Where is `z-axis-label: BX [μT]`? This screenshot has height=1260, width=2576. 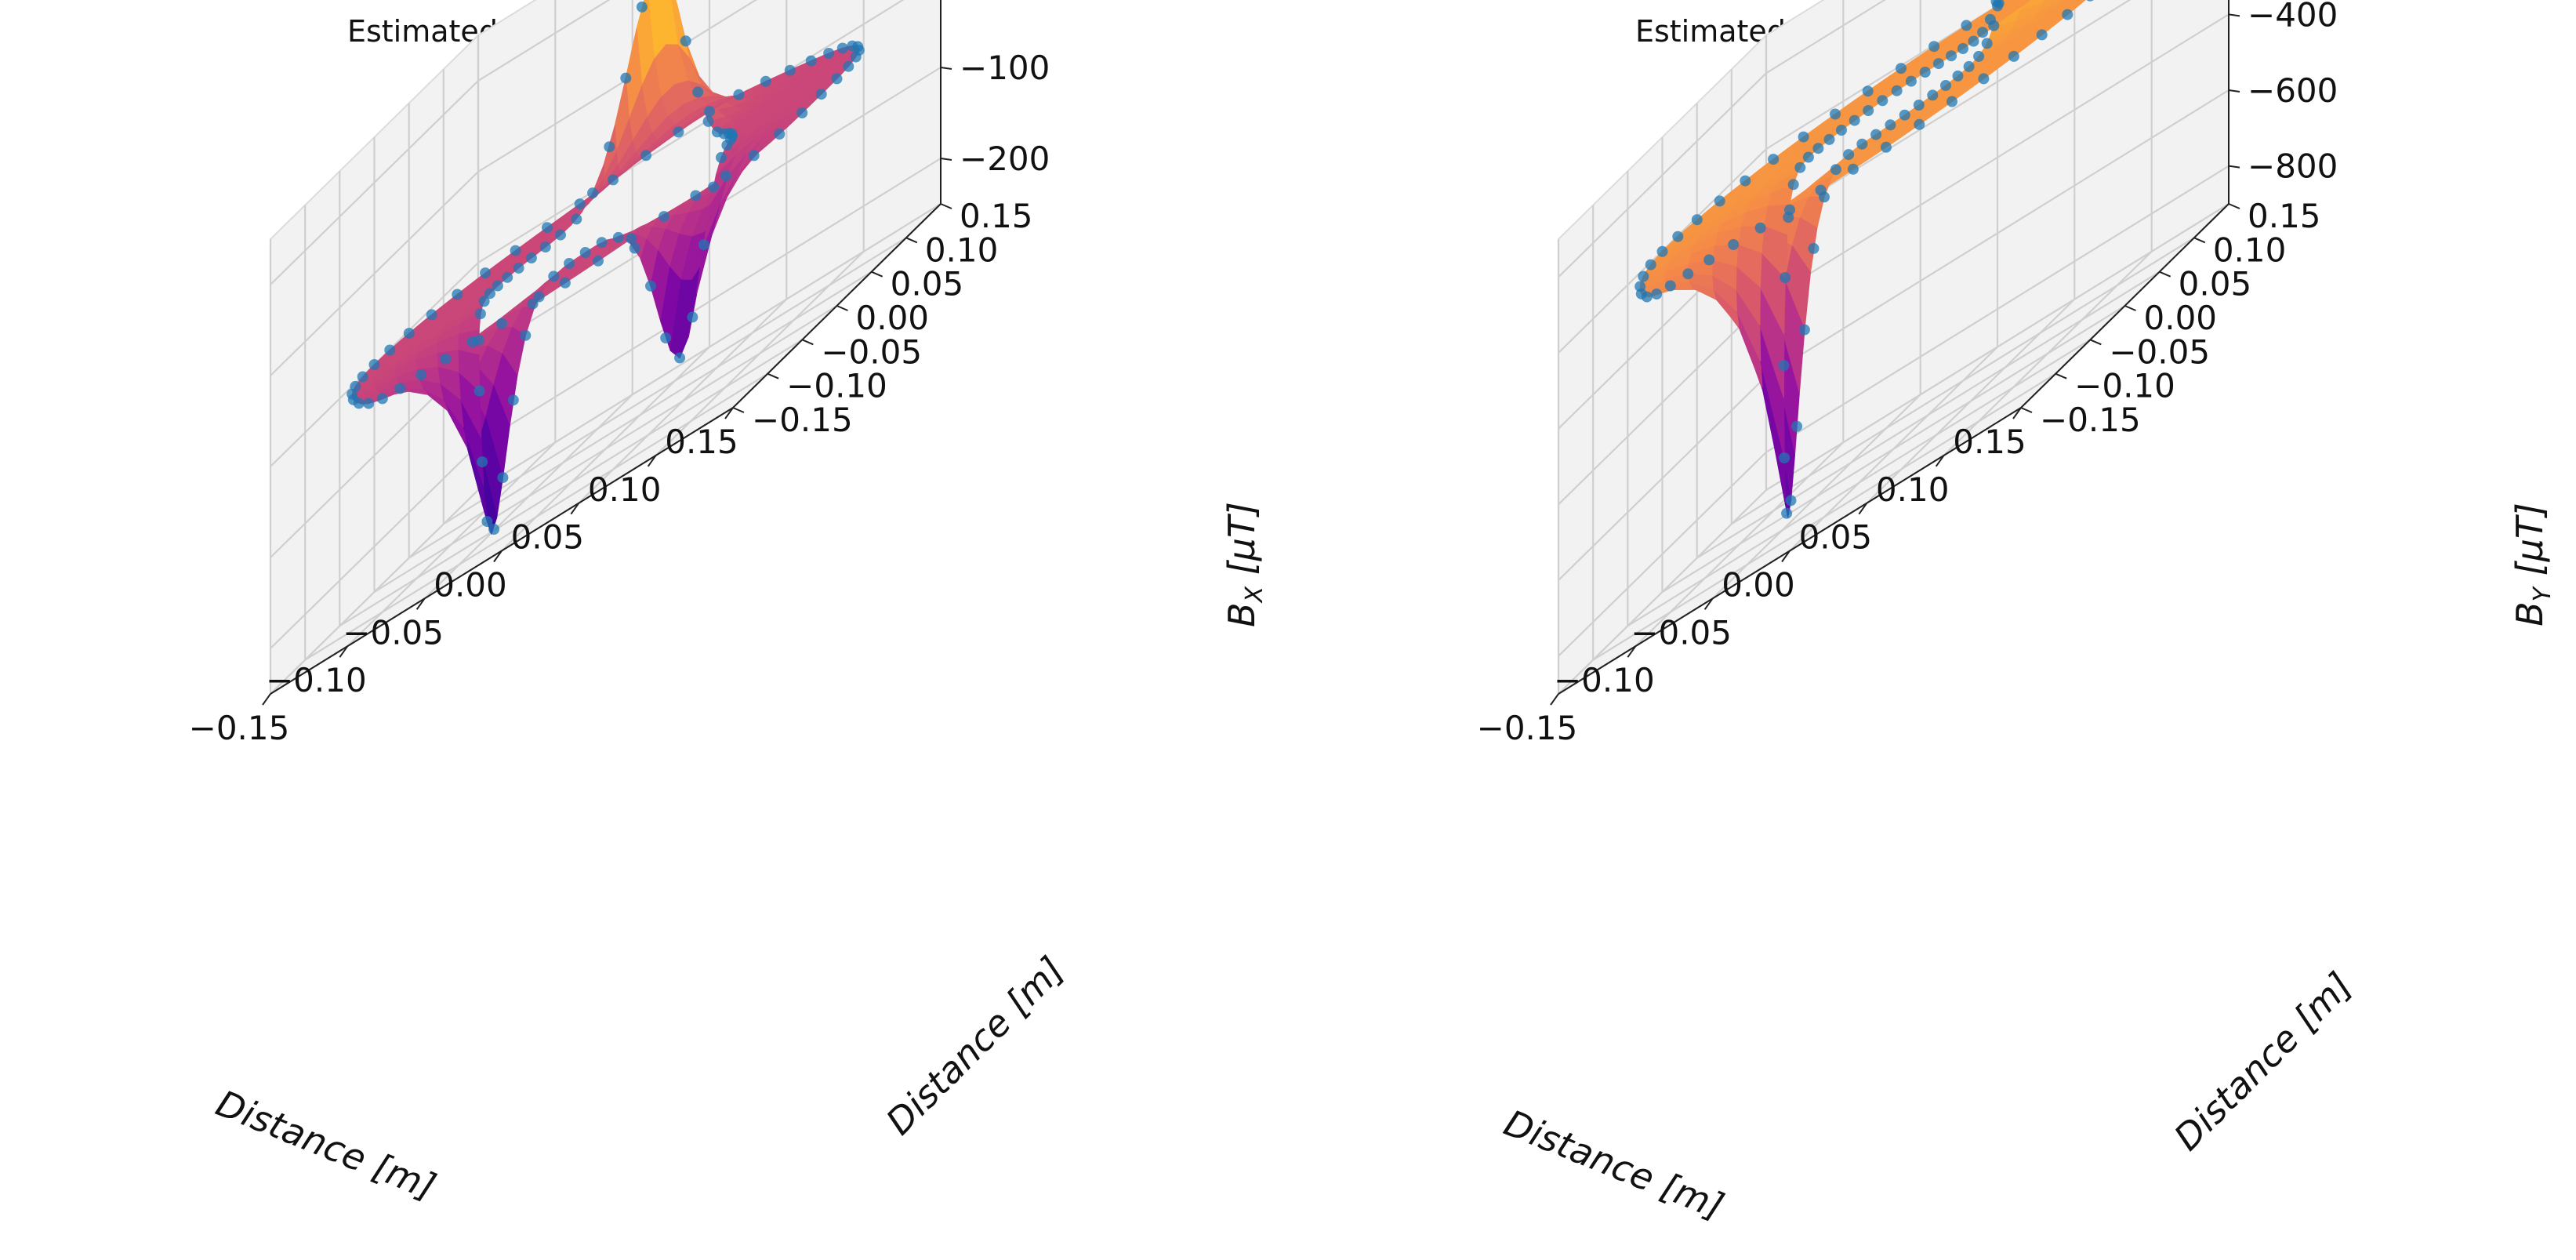 z-axis-label: BX [μT] is located at coordinates (1245, 564).